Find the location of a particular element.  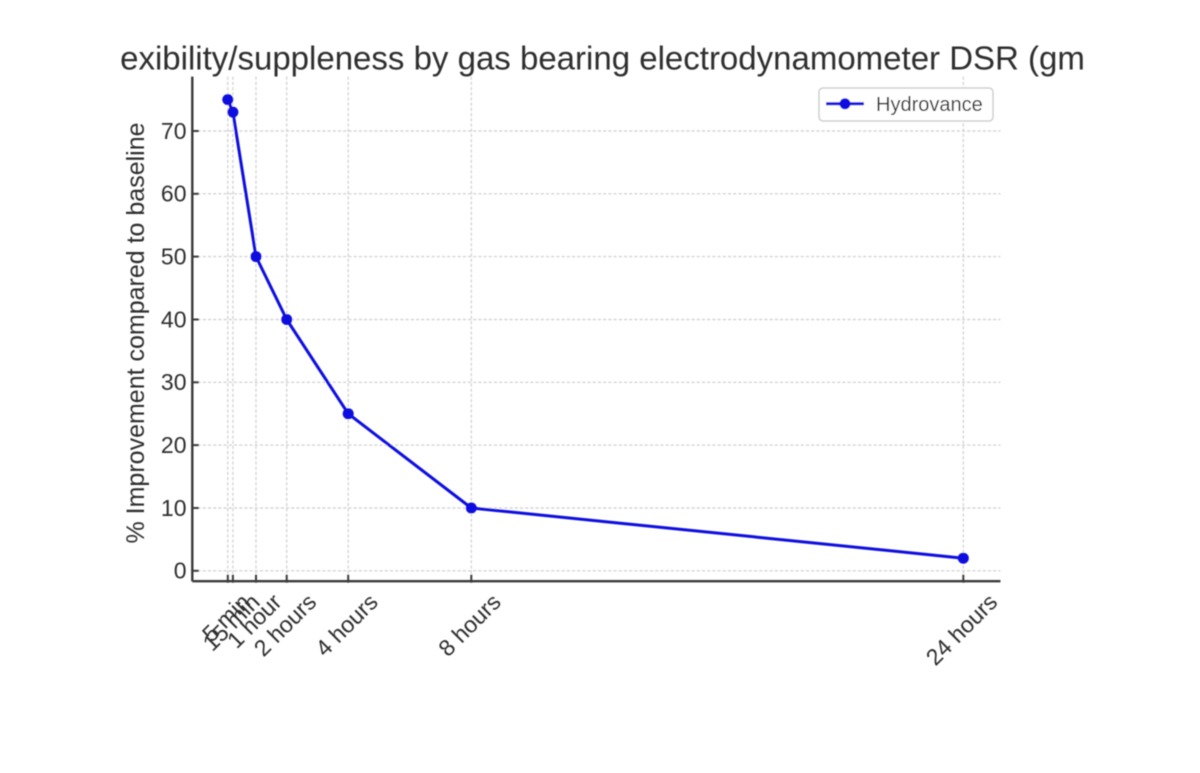

svg-text: 70 is located at coordinates (174, 131).